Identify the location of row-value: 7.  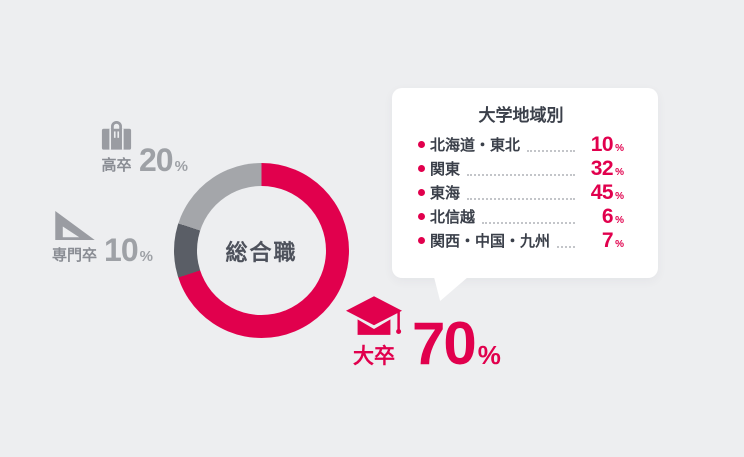
(607, 240).